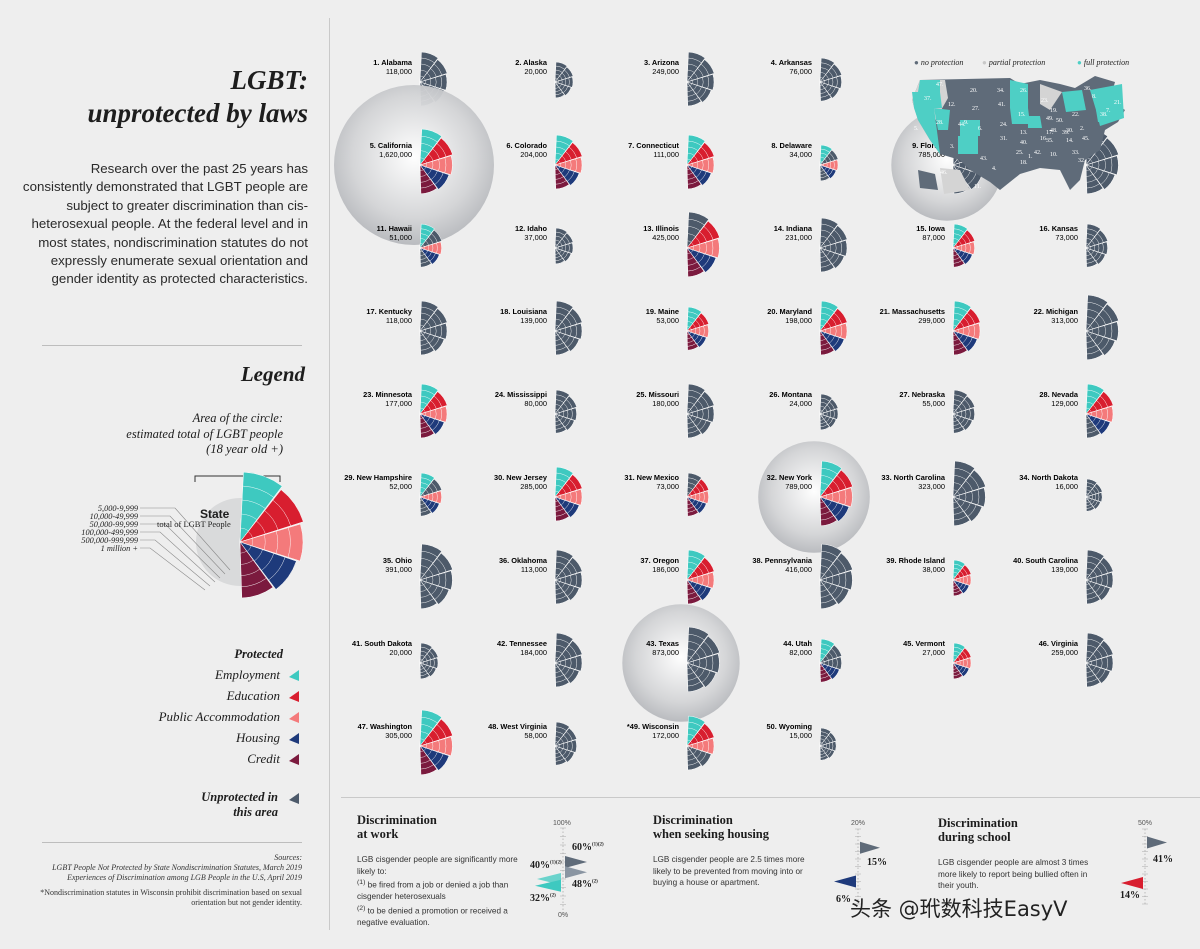 The width and height of the screenshot is (1200, 949). What do you see at coordinates (378, 834) in the screenshot?
I see `work-title-2: at work` at bounding box center [378, 834].